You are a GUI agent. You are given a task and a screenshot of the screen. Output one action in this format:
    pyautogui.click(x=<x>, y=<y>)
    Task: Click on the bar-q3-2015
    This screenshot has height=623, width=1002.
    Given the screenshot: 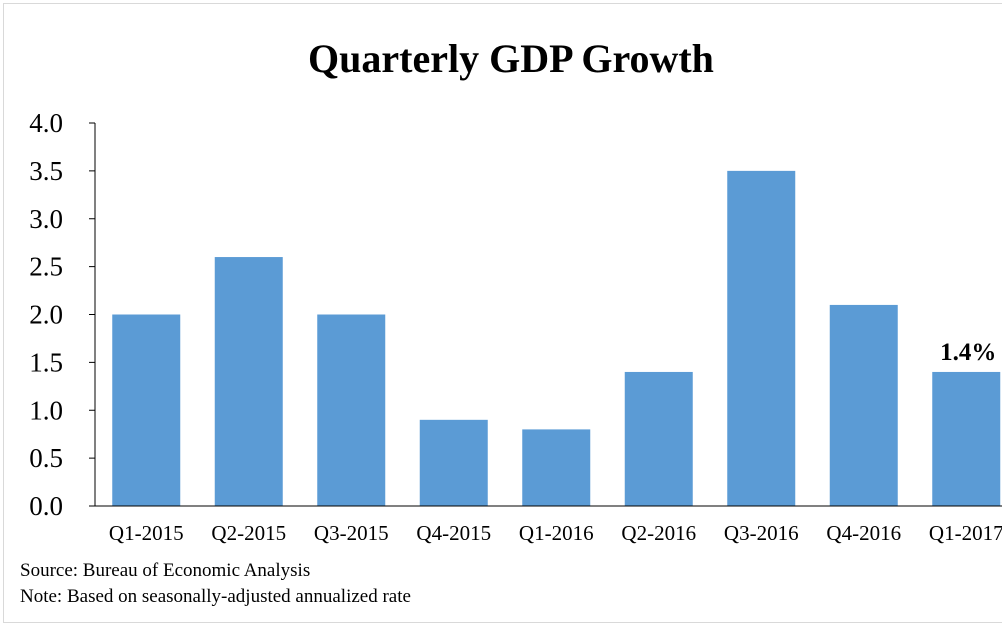 What is the action you would take?
    pyautogui.click(x=351, y=410)
    